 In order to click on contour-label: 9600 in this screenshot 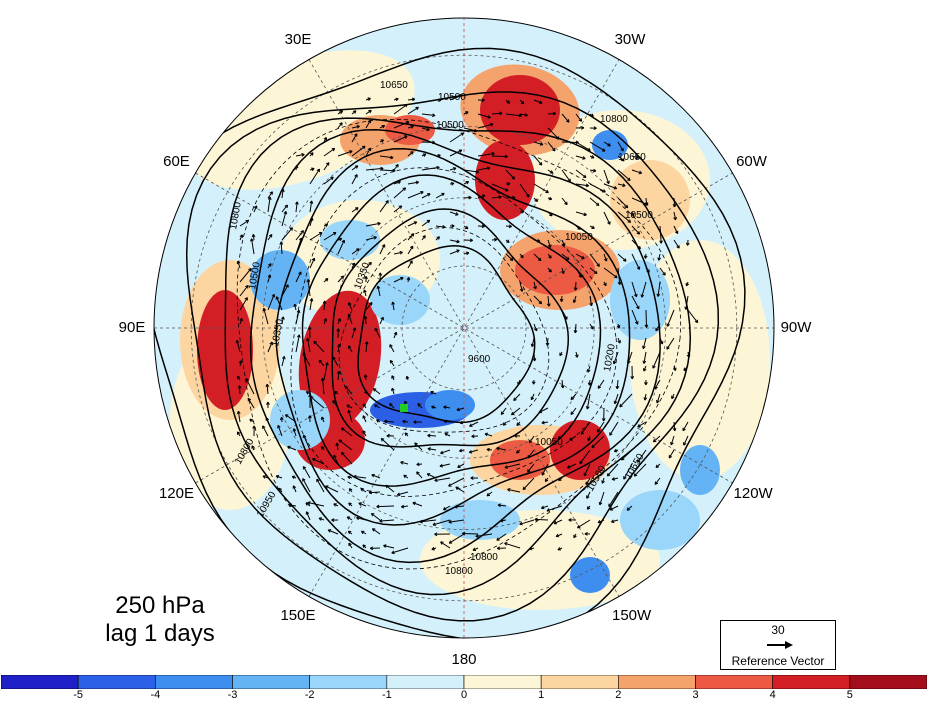, I will do `click(479, 359)`.